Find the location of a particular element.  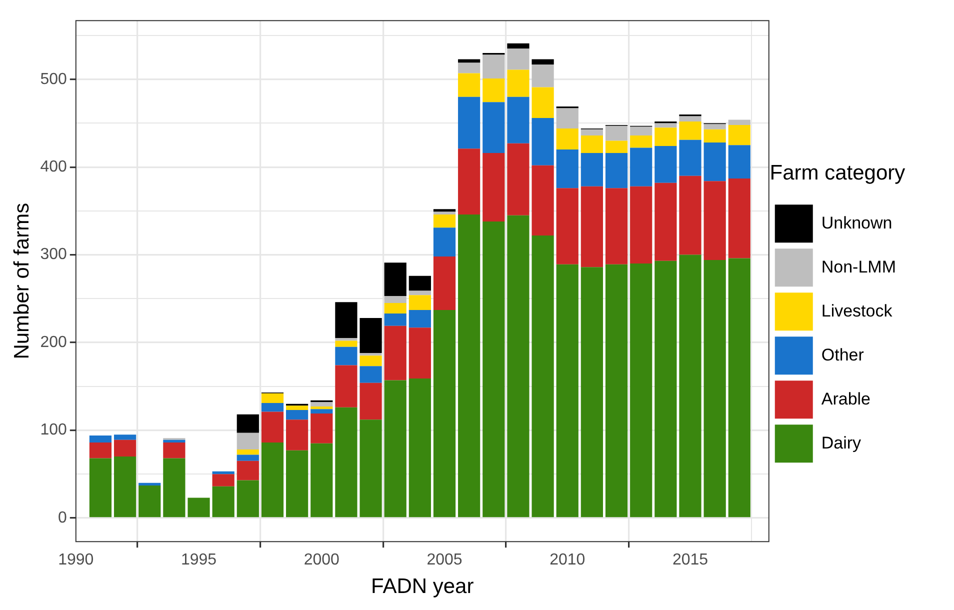

legend-label: Livestock is located at coordinates (857, 310).